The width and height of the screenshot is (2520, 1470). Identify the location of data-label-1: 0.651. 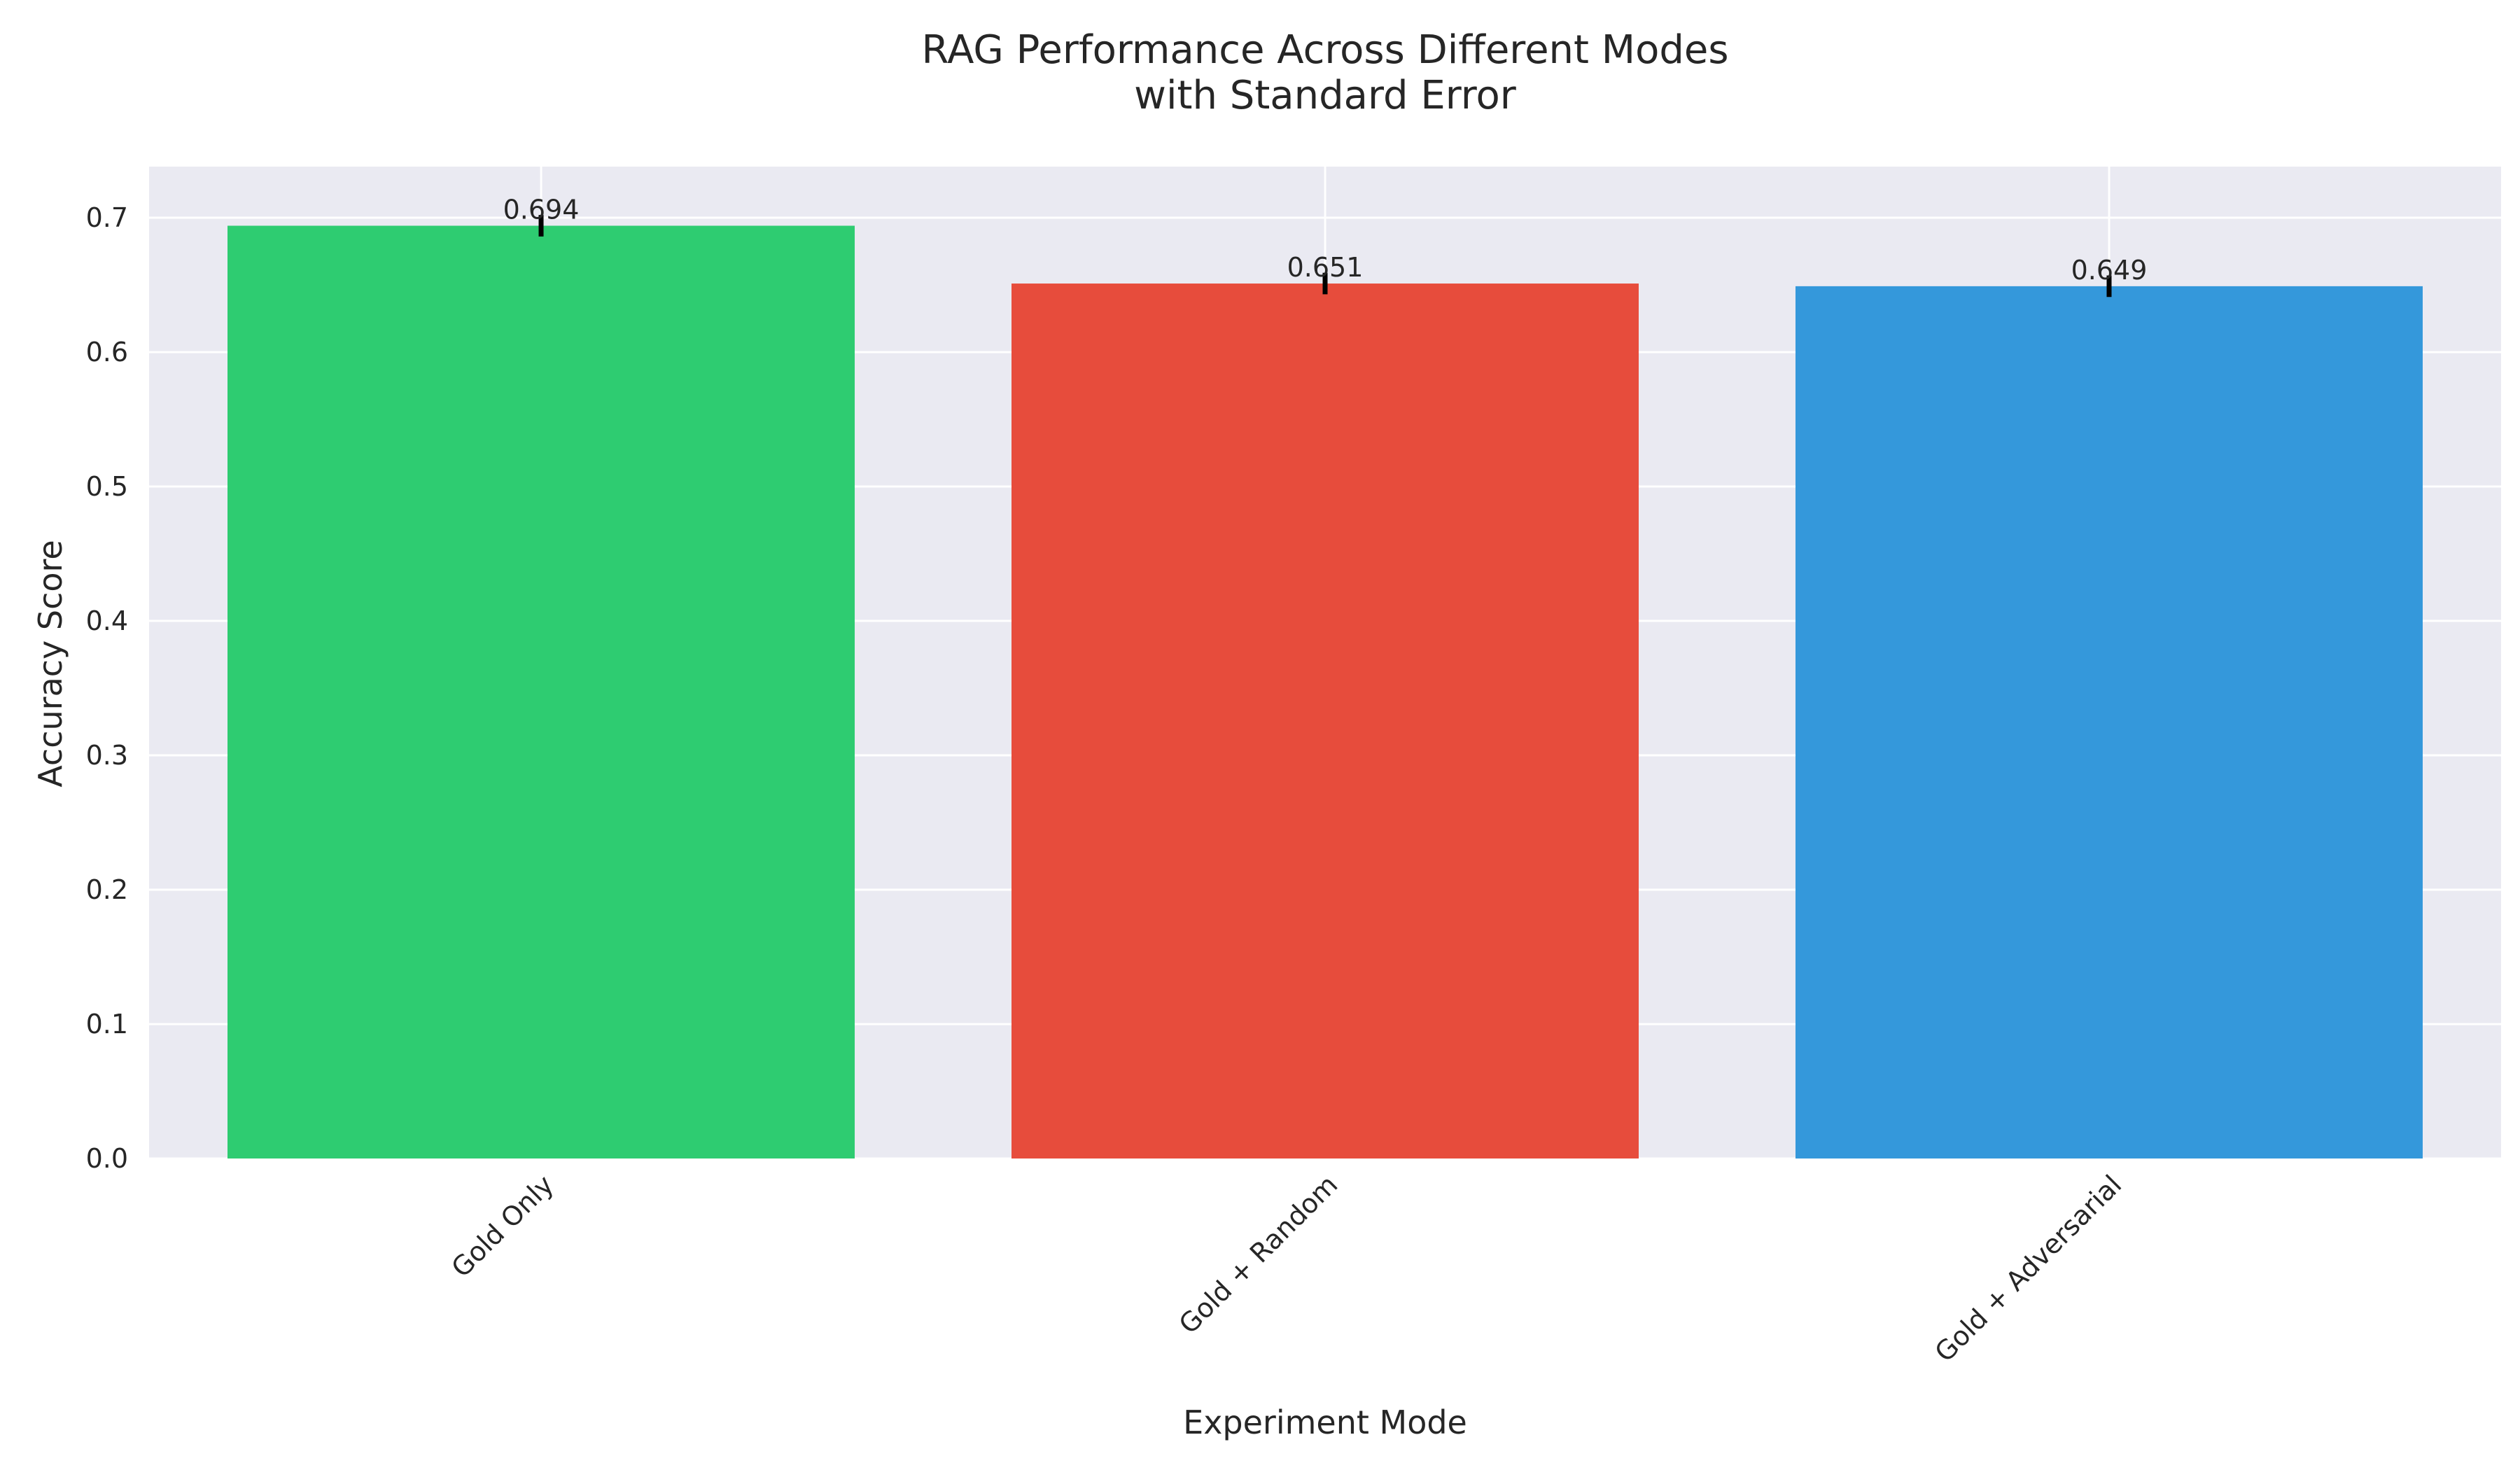
(1325, 267).